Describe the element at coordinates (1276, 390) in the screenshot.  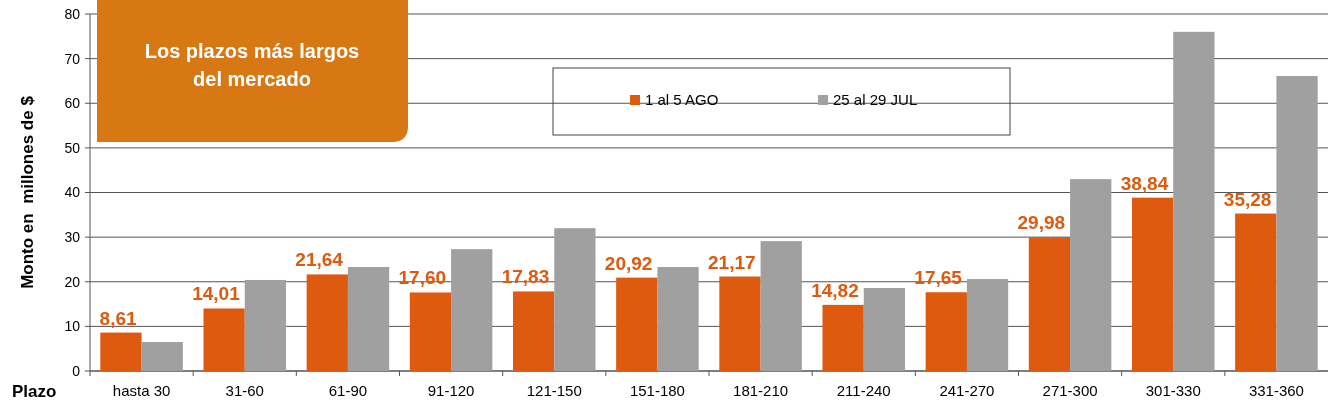
I see `x-tick-label: 331-360` at that location.